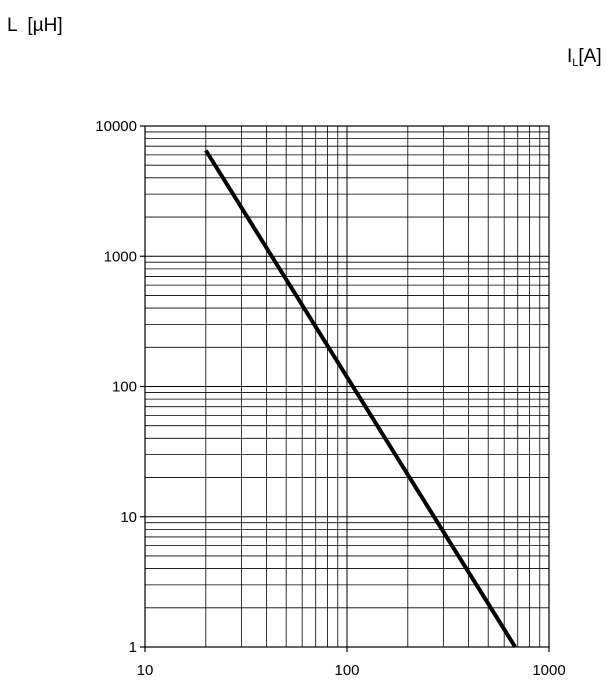  What do you see at coordinates (569, 56) in the screenshot?
I see `current-symbol: I` at bounding box center [569, 56].